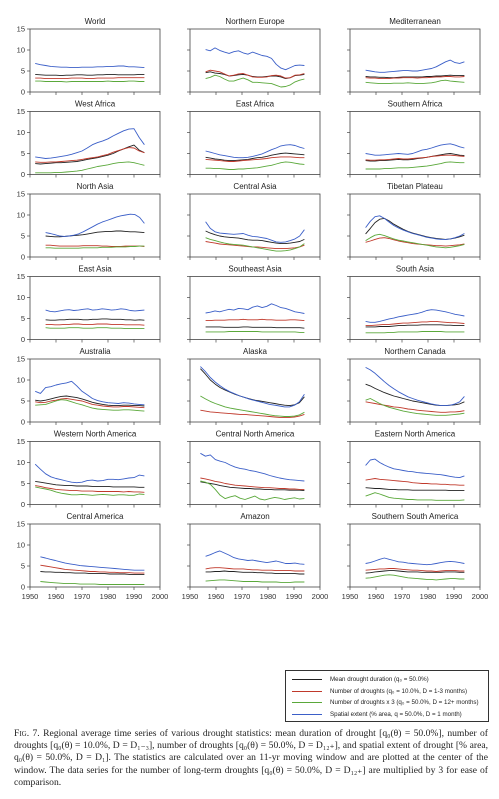 This screenshot has width=499, height=799. What do you see at coordinates (216, 596) in the screenshot?
I see `x-tick-label: 1960` at bounding box center [216, 596].